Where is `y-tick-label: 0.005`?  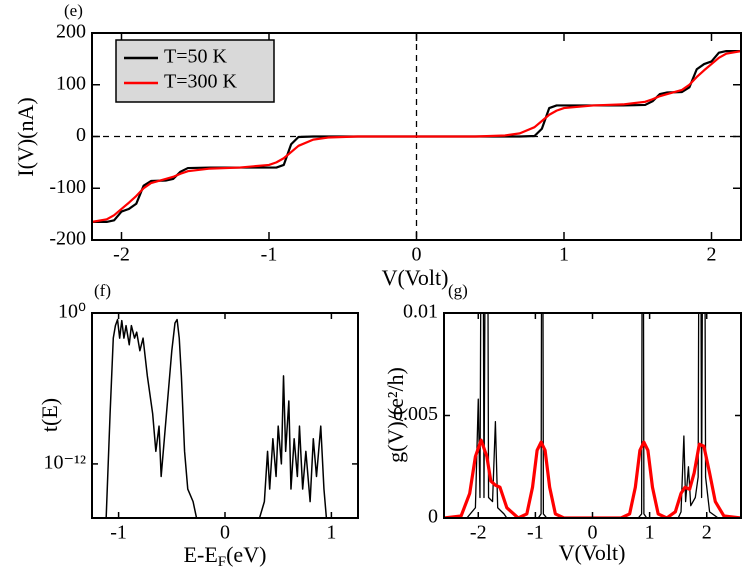
y-tick-label: 0.005 is located at coordinates (415, 414).